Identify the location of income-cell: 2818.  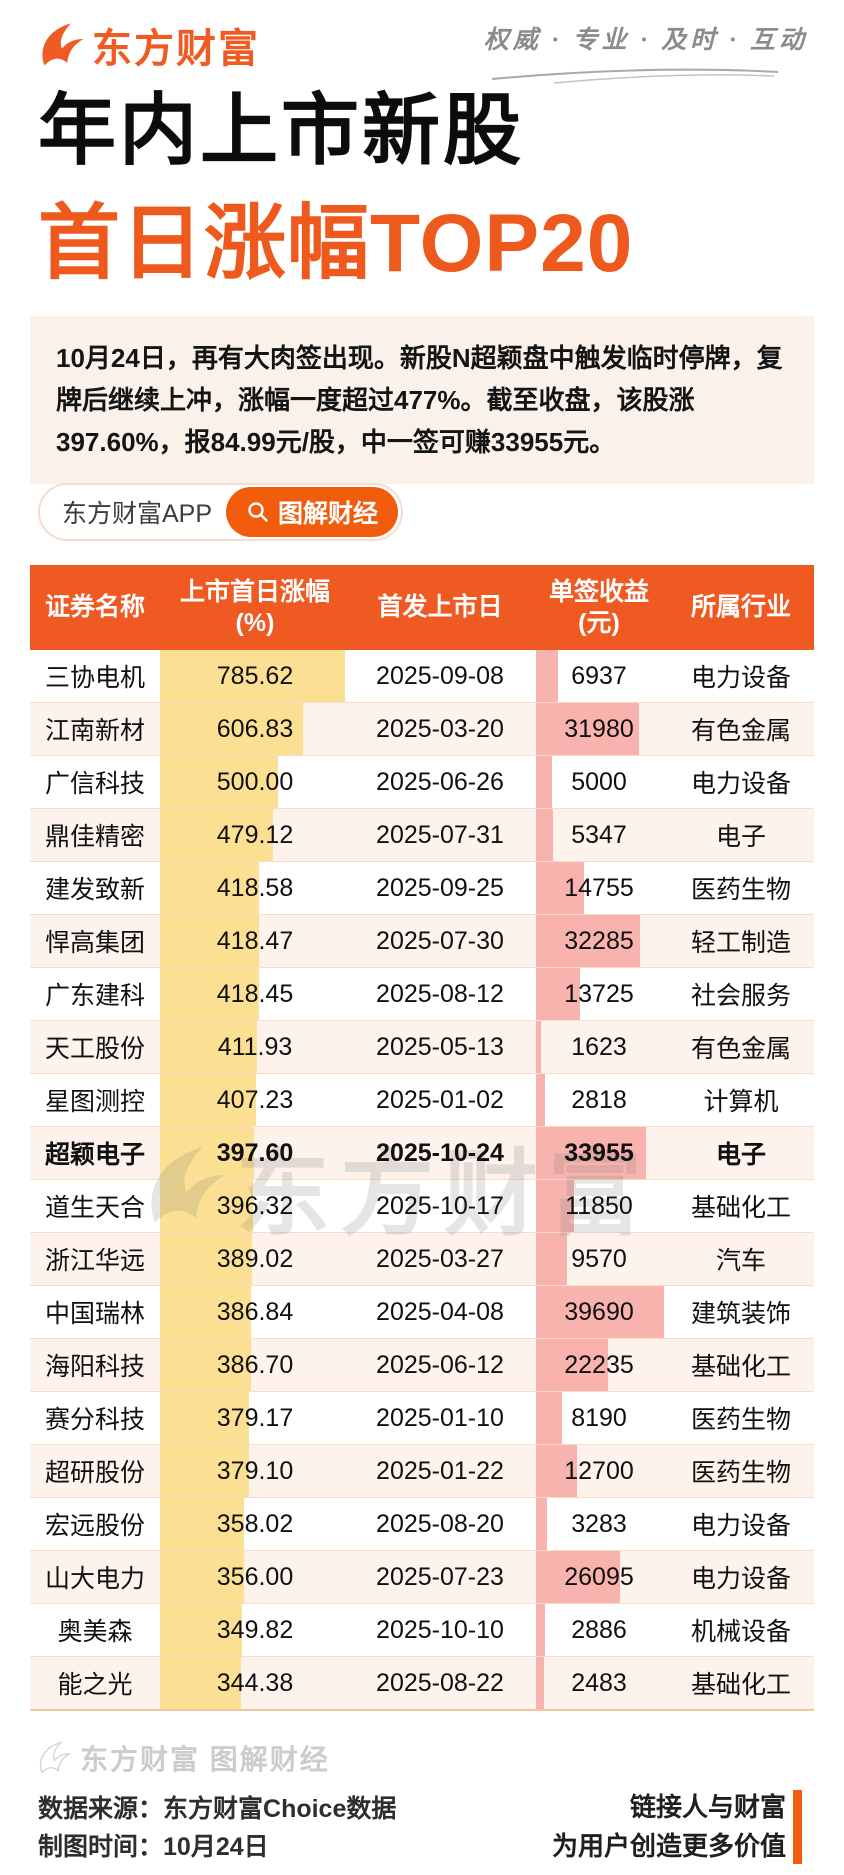
(599, 1100).